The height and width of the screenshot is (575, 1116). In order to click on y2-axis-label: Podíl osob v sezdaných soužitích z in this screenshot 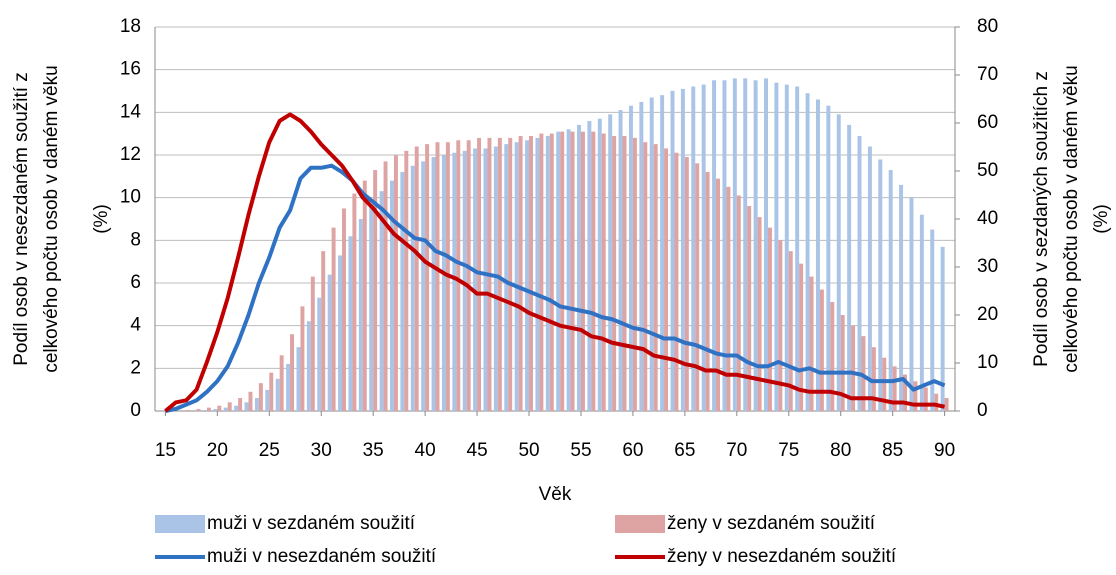, I will do `click(1041, 219)`.